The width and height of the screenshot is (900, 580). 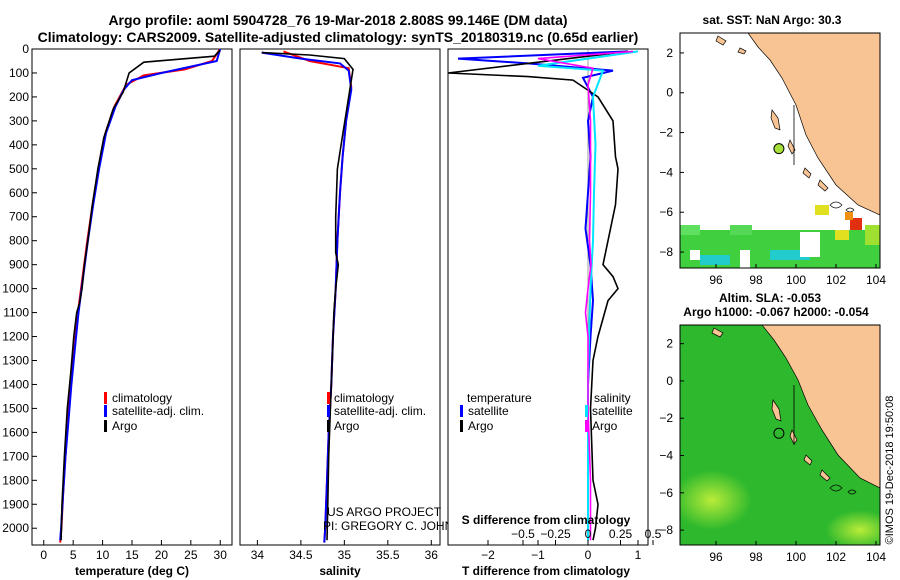 I want to click on temperature-legend: climatology satellite-adj. clim. Argo, so click(x=154, y=412).